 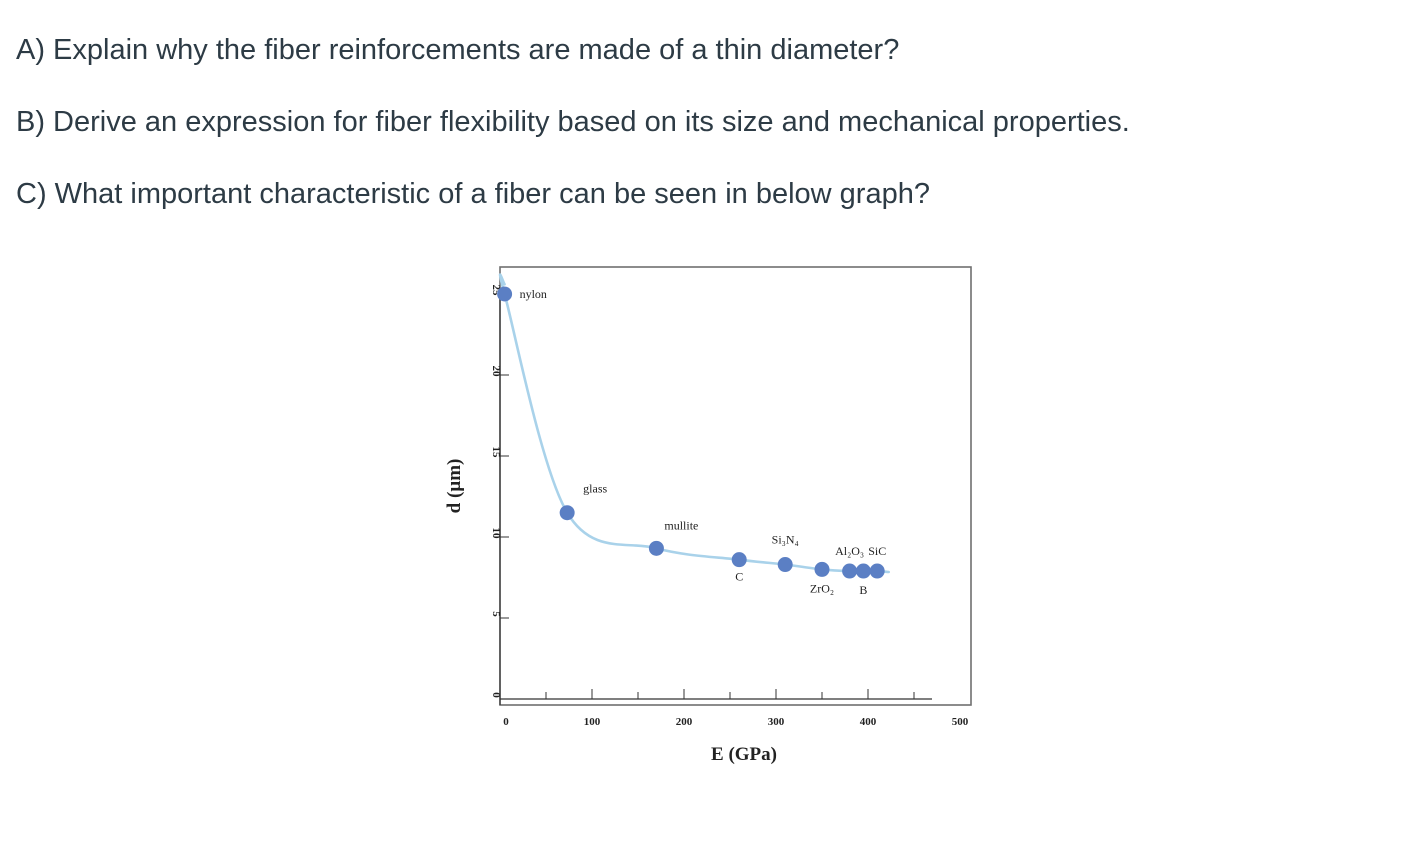 What do you see at coordinates (877, 551) in the screenshot?
I see `point-label-sic: SiC` at bounding box center [877, 551].